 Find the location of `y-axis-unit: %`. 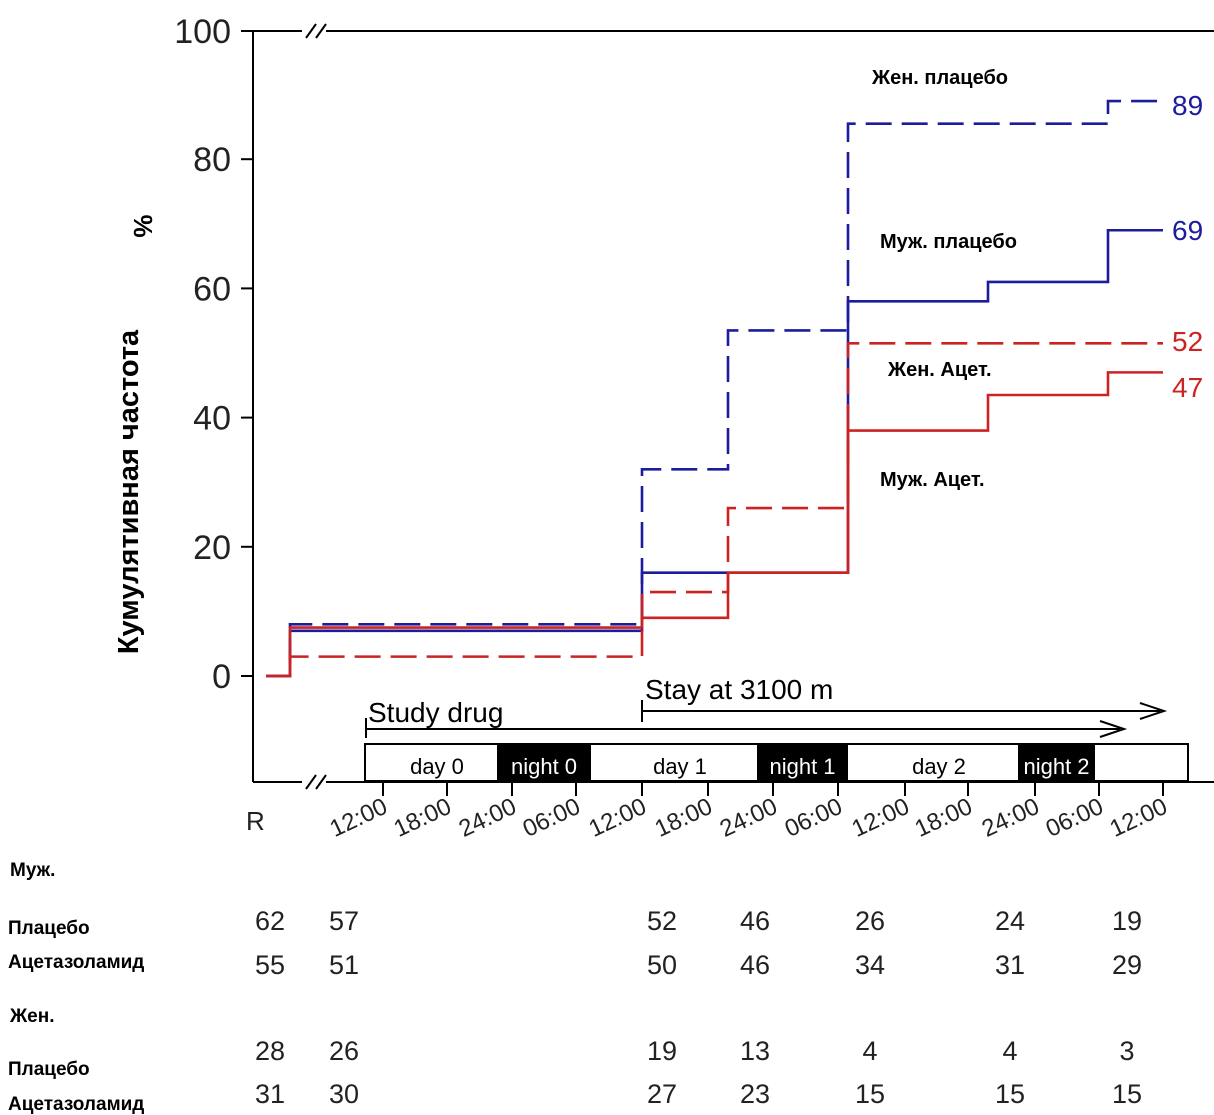

y-axis-unit: % is located at coordinates (143, 225).